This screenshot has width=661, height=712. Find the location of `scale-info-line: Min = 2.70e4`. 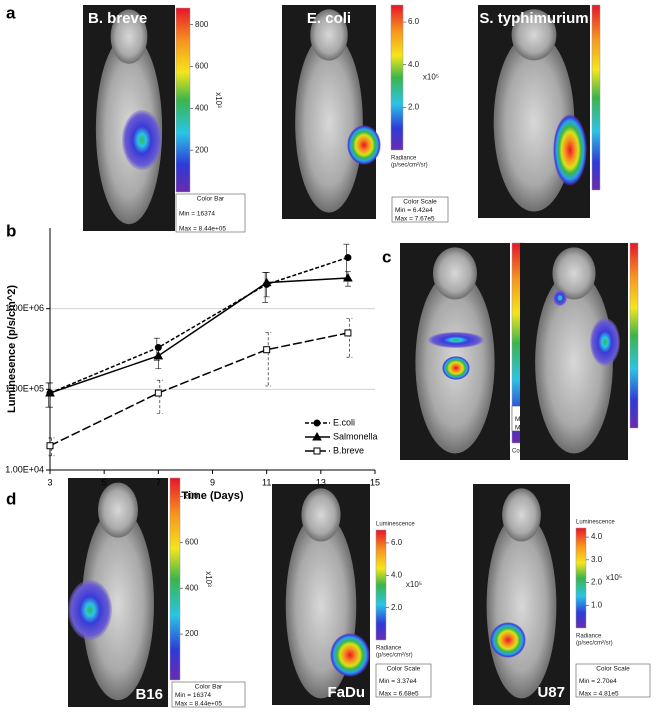

scale-info-line: Min = 2.70e4 is located at coordinates (598, 681).